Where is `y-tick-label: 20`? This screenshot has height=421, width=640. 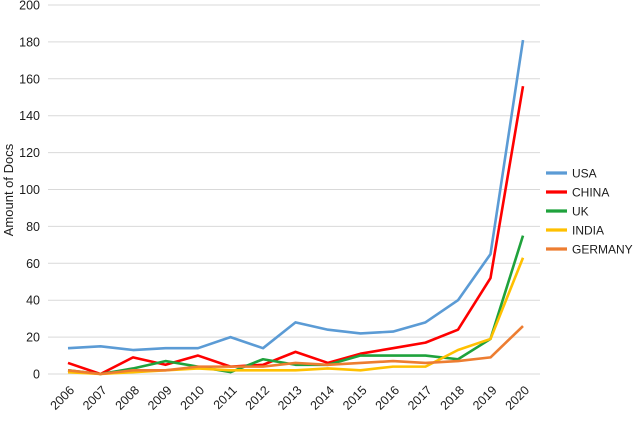
y-tick-label: 20 is located at coordinates (33, 338).